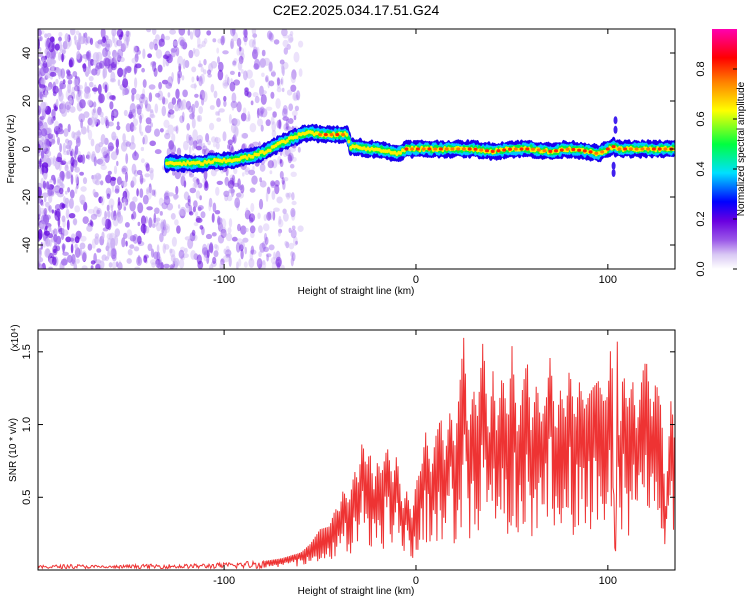  I want to click on colorbar-gradient, so click(724, 149).